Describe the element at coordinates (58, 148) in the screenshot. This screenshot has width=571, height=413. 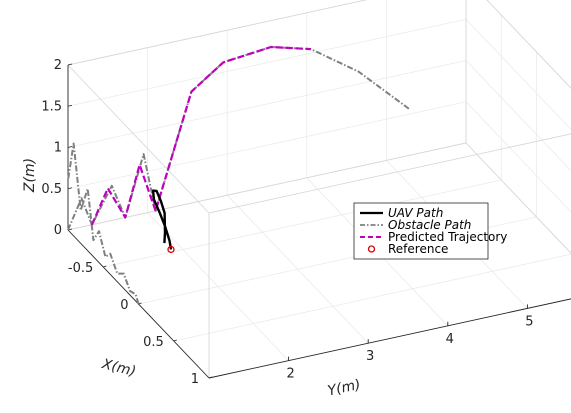
I see `z-tick-label: 1` at that location.